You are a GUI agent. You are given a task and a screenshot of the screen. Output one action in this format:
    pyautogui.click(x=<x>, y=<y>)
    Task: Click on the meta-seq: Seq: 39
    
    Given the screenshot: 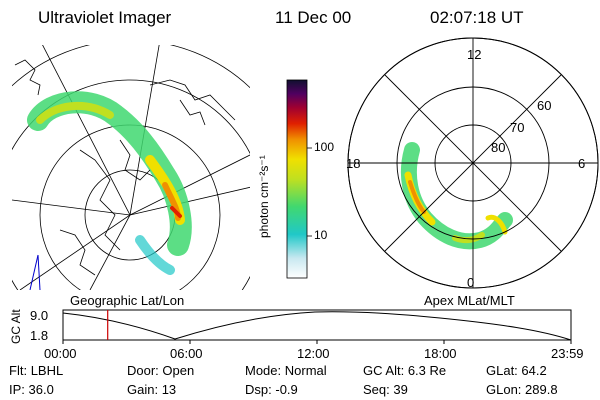 What is the action you would take?
    pyautogui.click(x=385, y=389)
    